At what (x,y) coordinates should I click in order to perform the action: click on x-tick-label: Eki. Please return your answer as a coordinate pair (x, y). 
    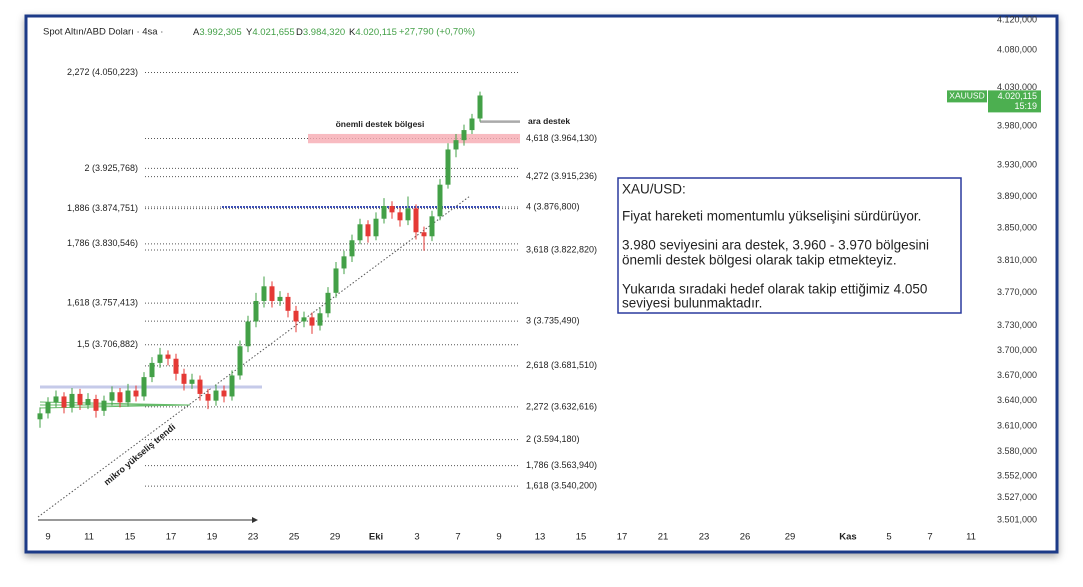
    Looking at the image, I should click on (376, 537).